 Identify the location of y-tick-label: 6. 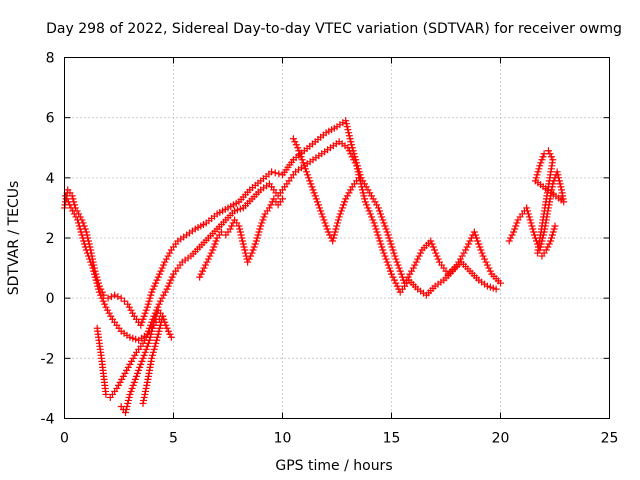
(50, 119).